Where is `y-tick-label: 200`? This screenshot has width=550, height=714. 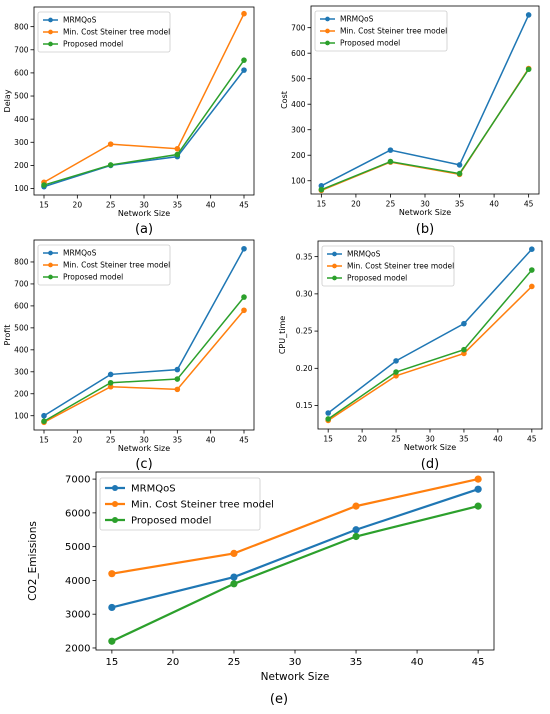 y-tick-label: 200 is located at coordinates (21, 393).